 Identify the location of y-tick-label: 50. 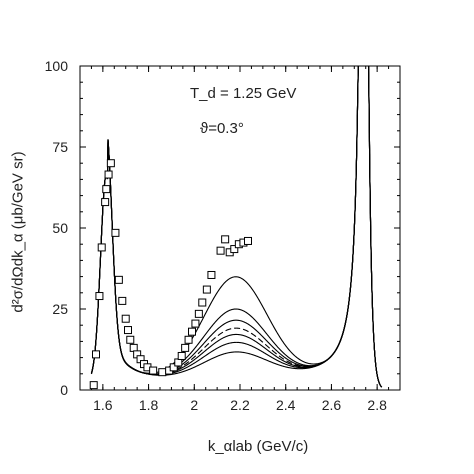
(60, 228).